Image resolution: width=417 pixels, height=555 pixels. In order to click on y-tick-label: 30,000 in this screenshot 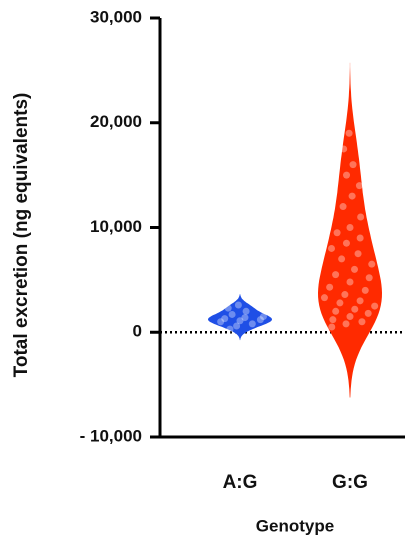, I will do `click(116, 16)`.